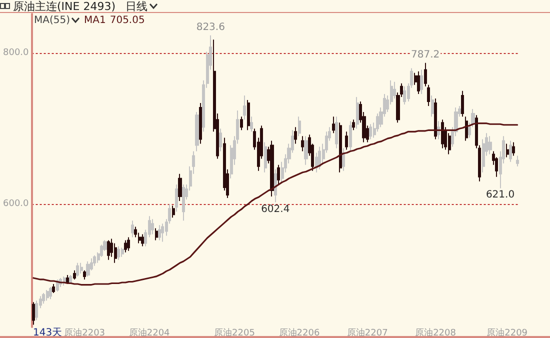 The height and width of the screenshot is (338, 550). I want to click on chart-subtitle: 日线, so click(137, 7).